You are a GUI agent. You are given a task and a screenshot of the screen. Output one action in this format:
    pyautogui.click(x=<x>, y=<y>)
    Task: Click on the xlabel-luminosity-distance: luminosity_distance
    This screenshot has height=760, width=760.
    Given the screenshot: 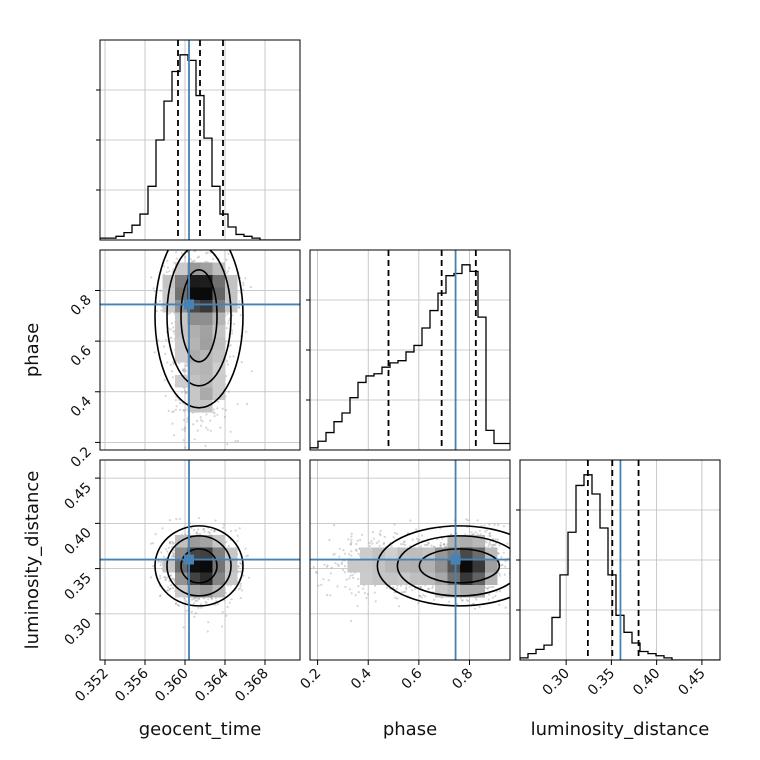 What is the action you would take?
    pyautogui.click(x=620, y=729)
    